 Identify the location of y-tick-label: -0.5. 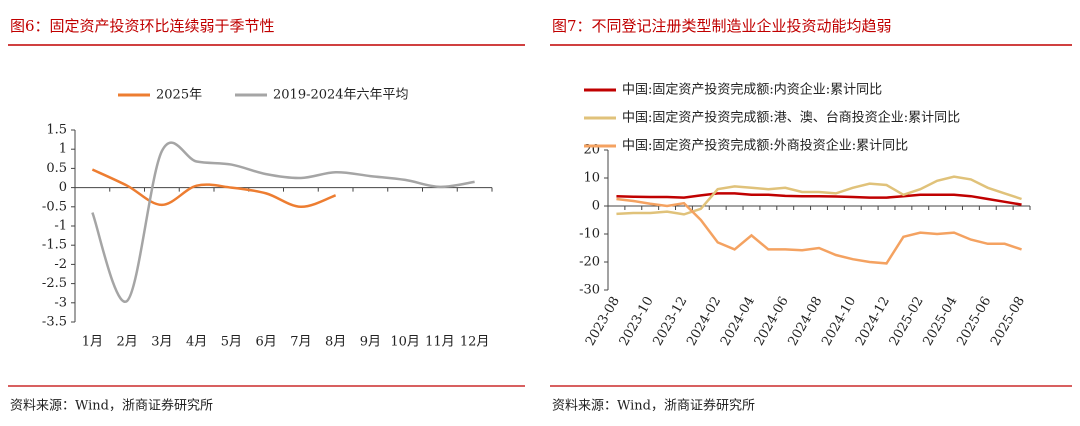
(54, 206).